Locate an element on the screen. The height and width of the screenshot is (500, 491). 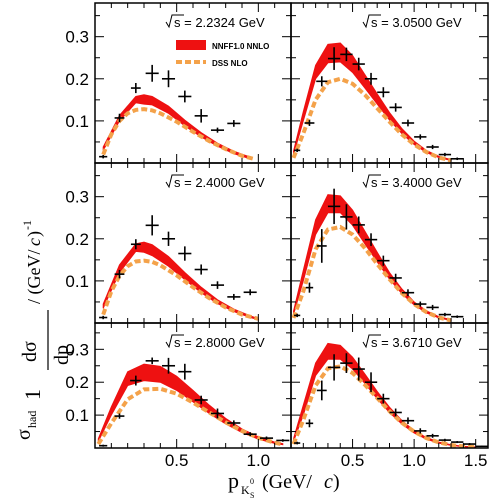
legend: NNFF1.0 NNLO DSS NLO is located at coordinates (222, 54).